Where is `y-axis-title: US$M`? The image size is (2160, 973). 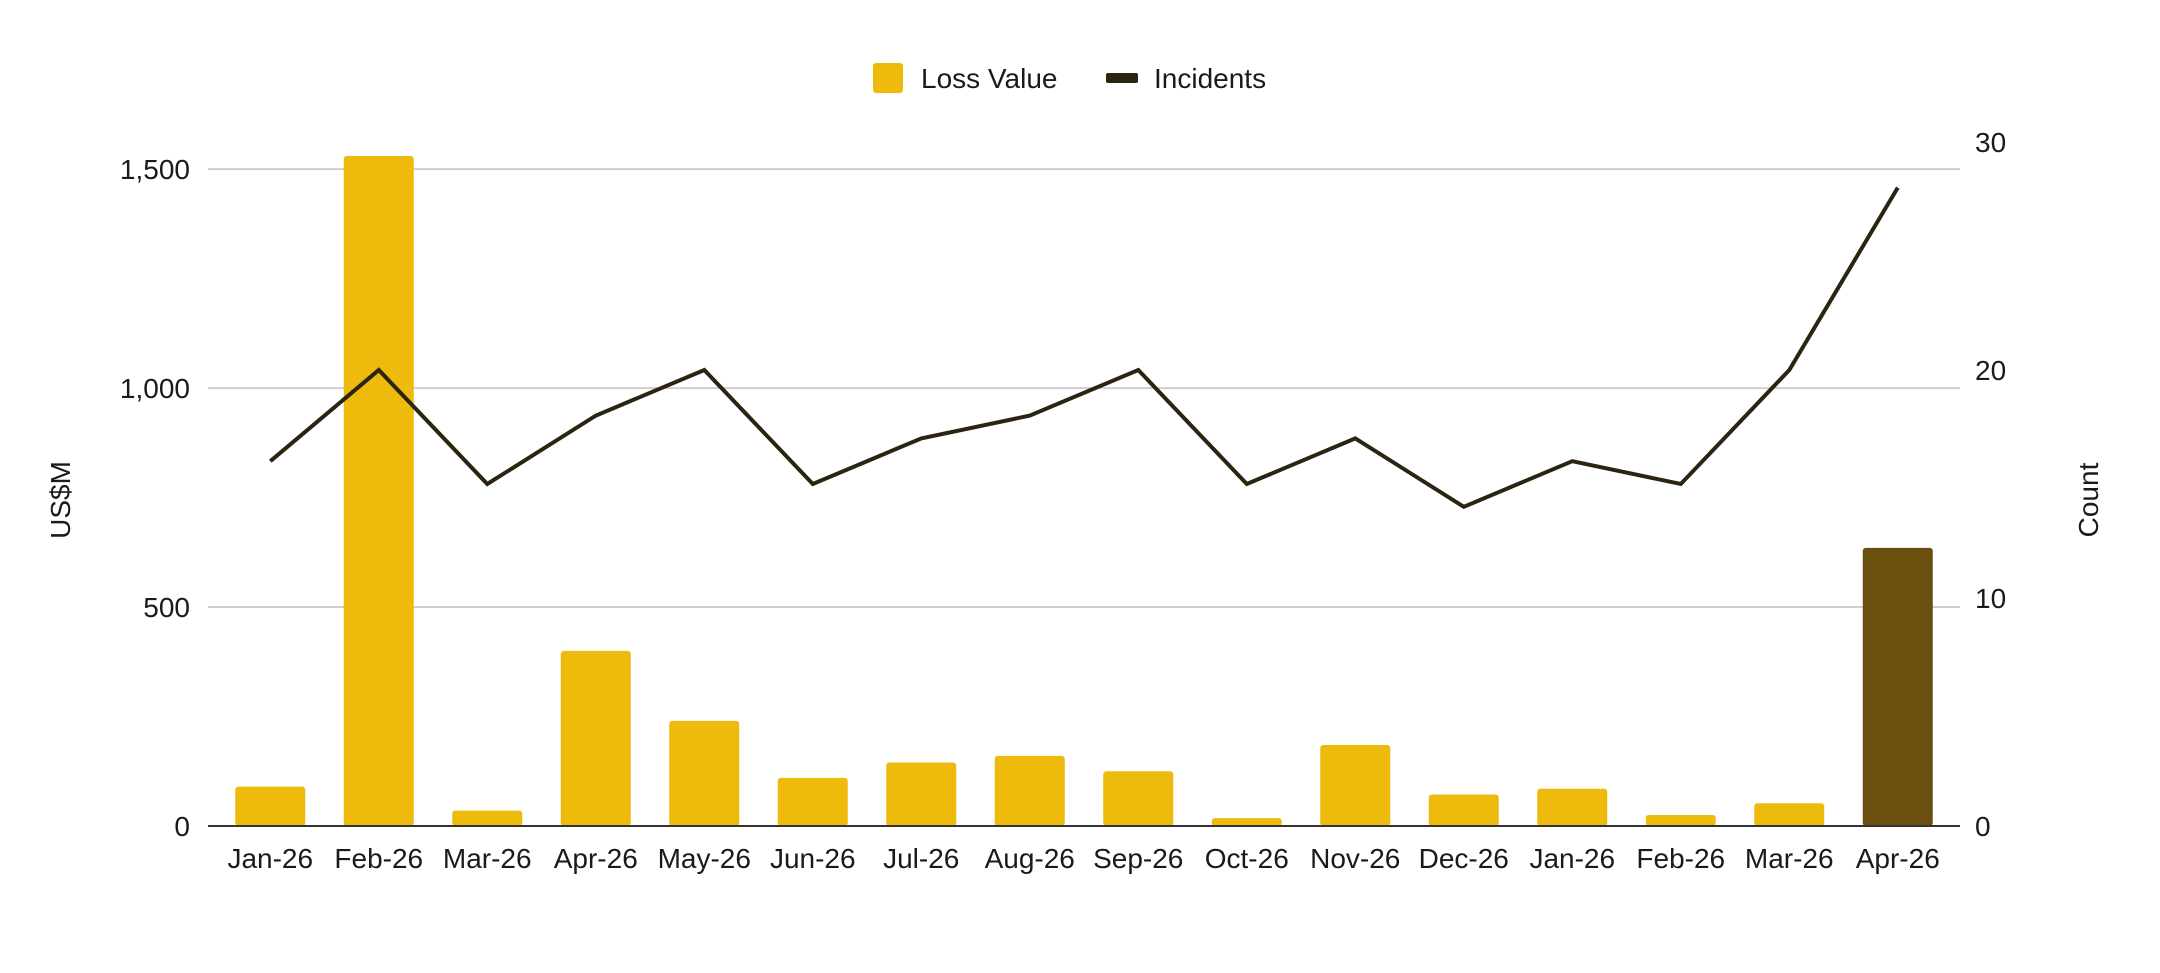 y-axis-title: US$M is located at coordinates (60, 500).